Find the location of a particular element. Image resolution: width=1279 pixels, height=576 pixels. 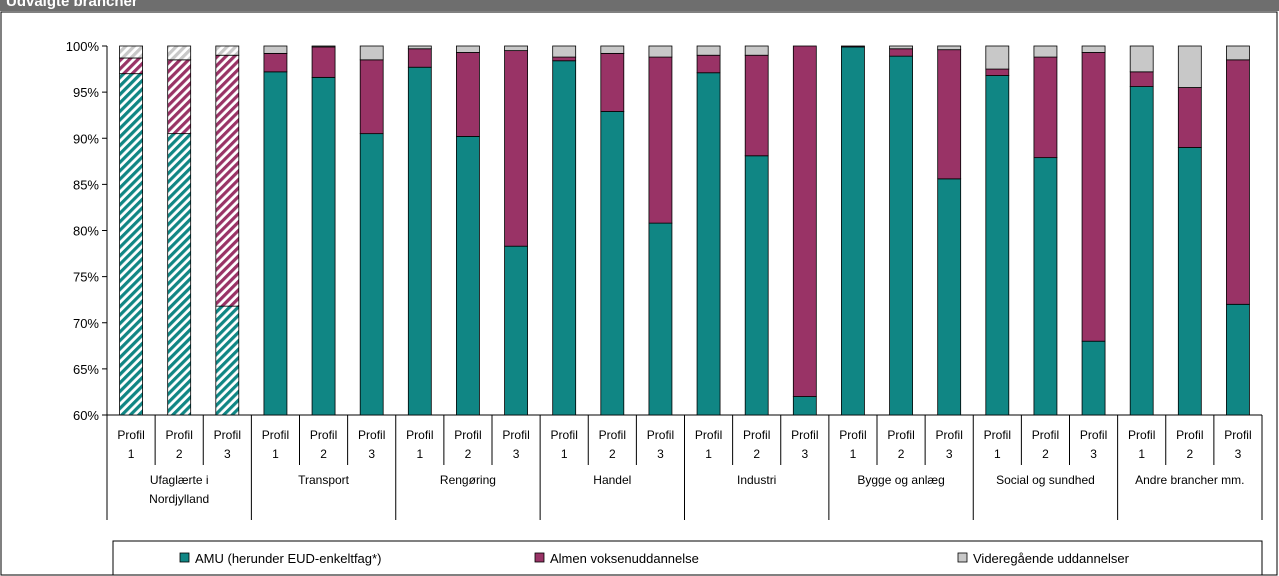

group-label: Bygge og anlæg is located at coordinates (901, 480).